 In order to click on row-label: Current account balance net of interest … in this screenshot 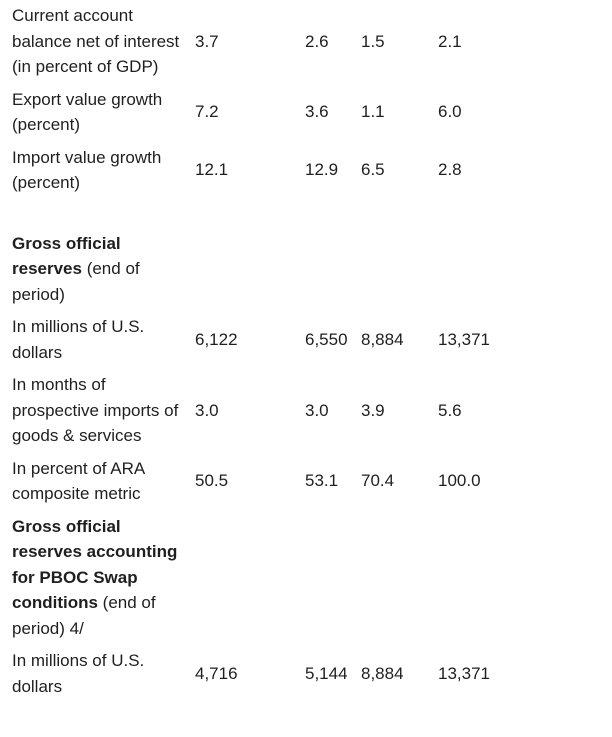, I will do `click(96, 41)`.